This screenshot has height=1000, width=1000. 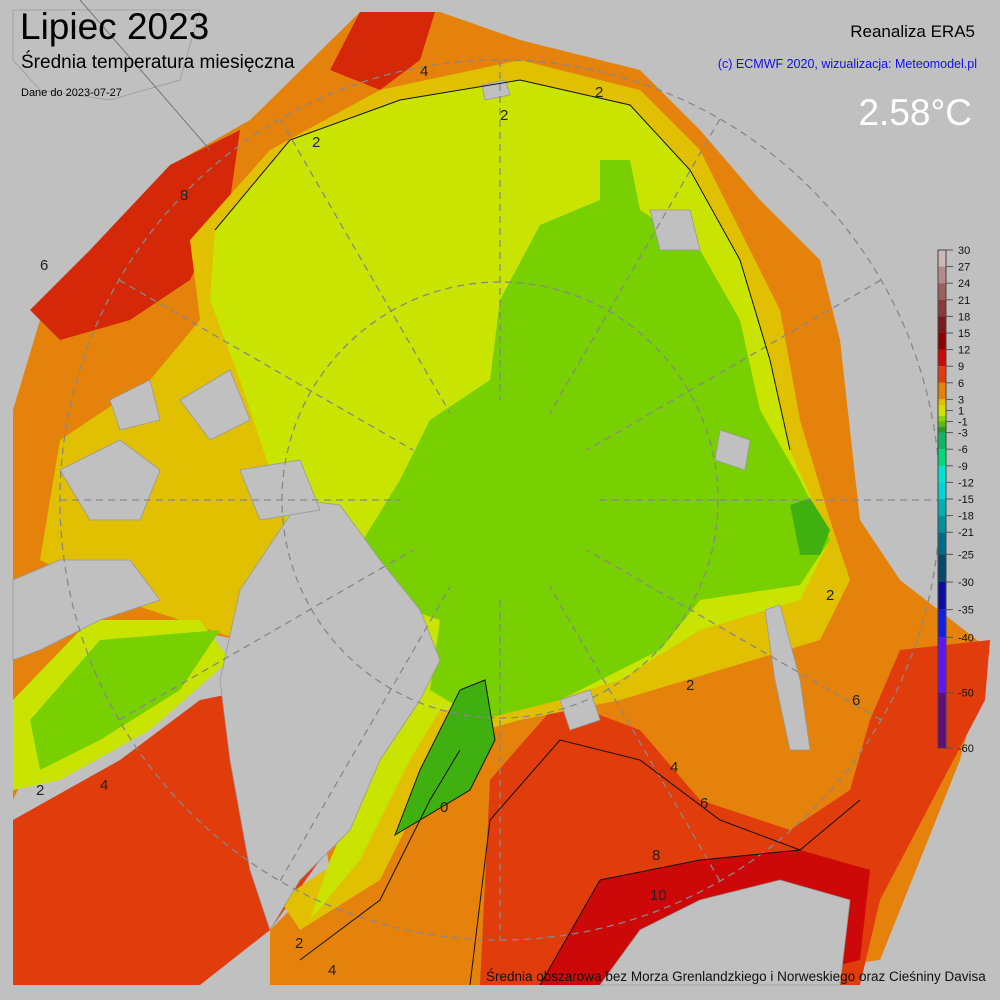 I want to click on colorbar-tick-label: 3, so click(x=961, y=400).